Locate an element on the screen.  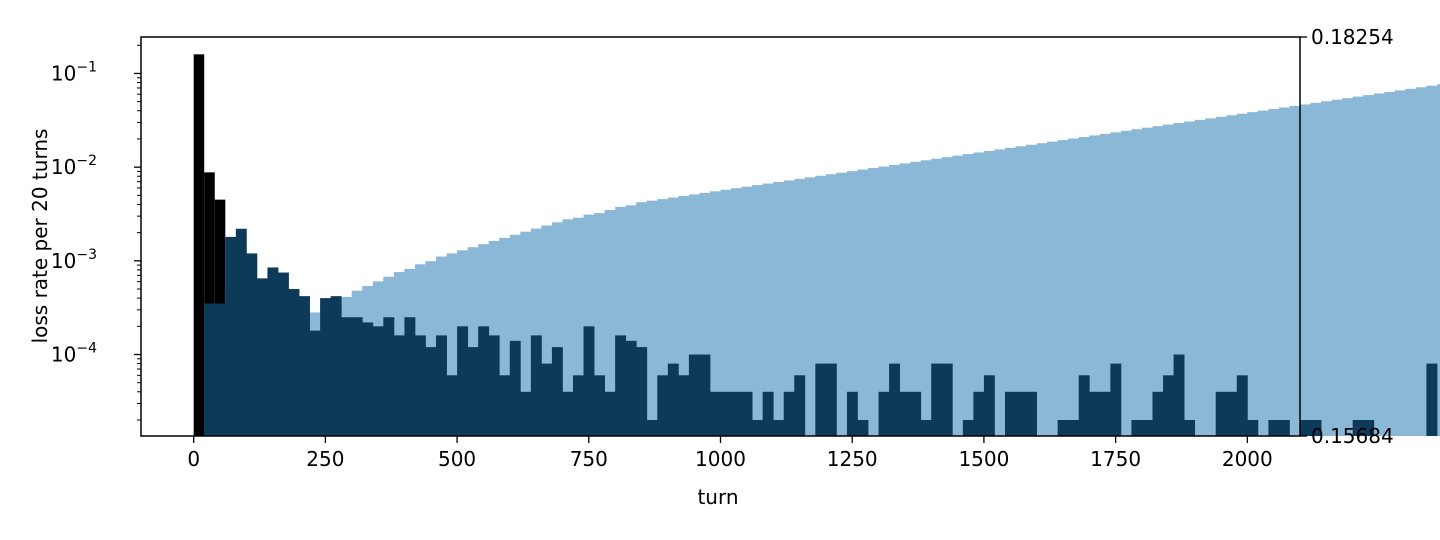
y2-axis-ticks: 0.18254 0.15684 is located at coordinates (1347, 236).